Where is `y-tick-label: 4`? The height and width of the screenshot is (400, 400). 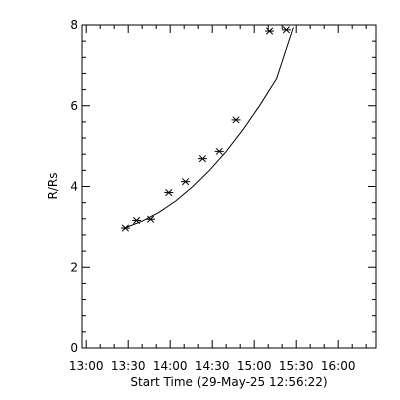
y-tick-label: 4 is located at coordinates (74, 187).